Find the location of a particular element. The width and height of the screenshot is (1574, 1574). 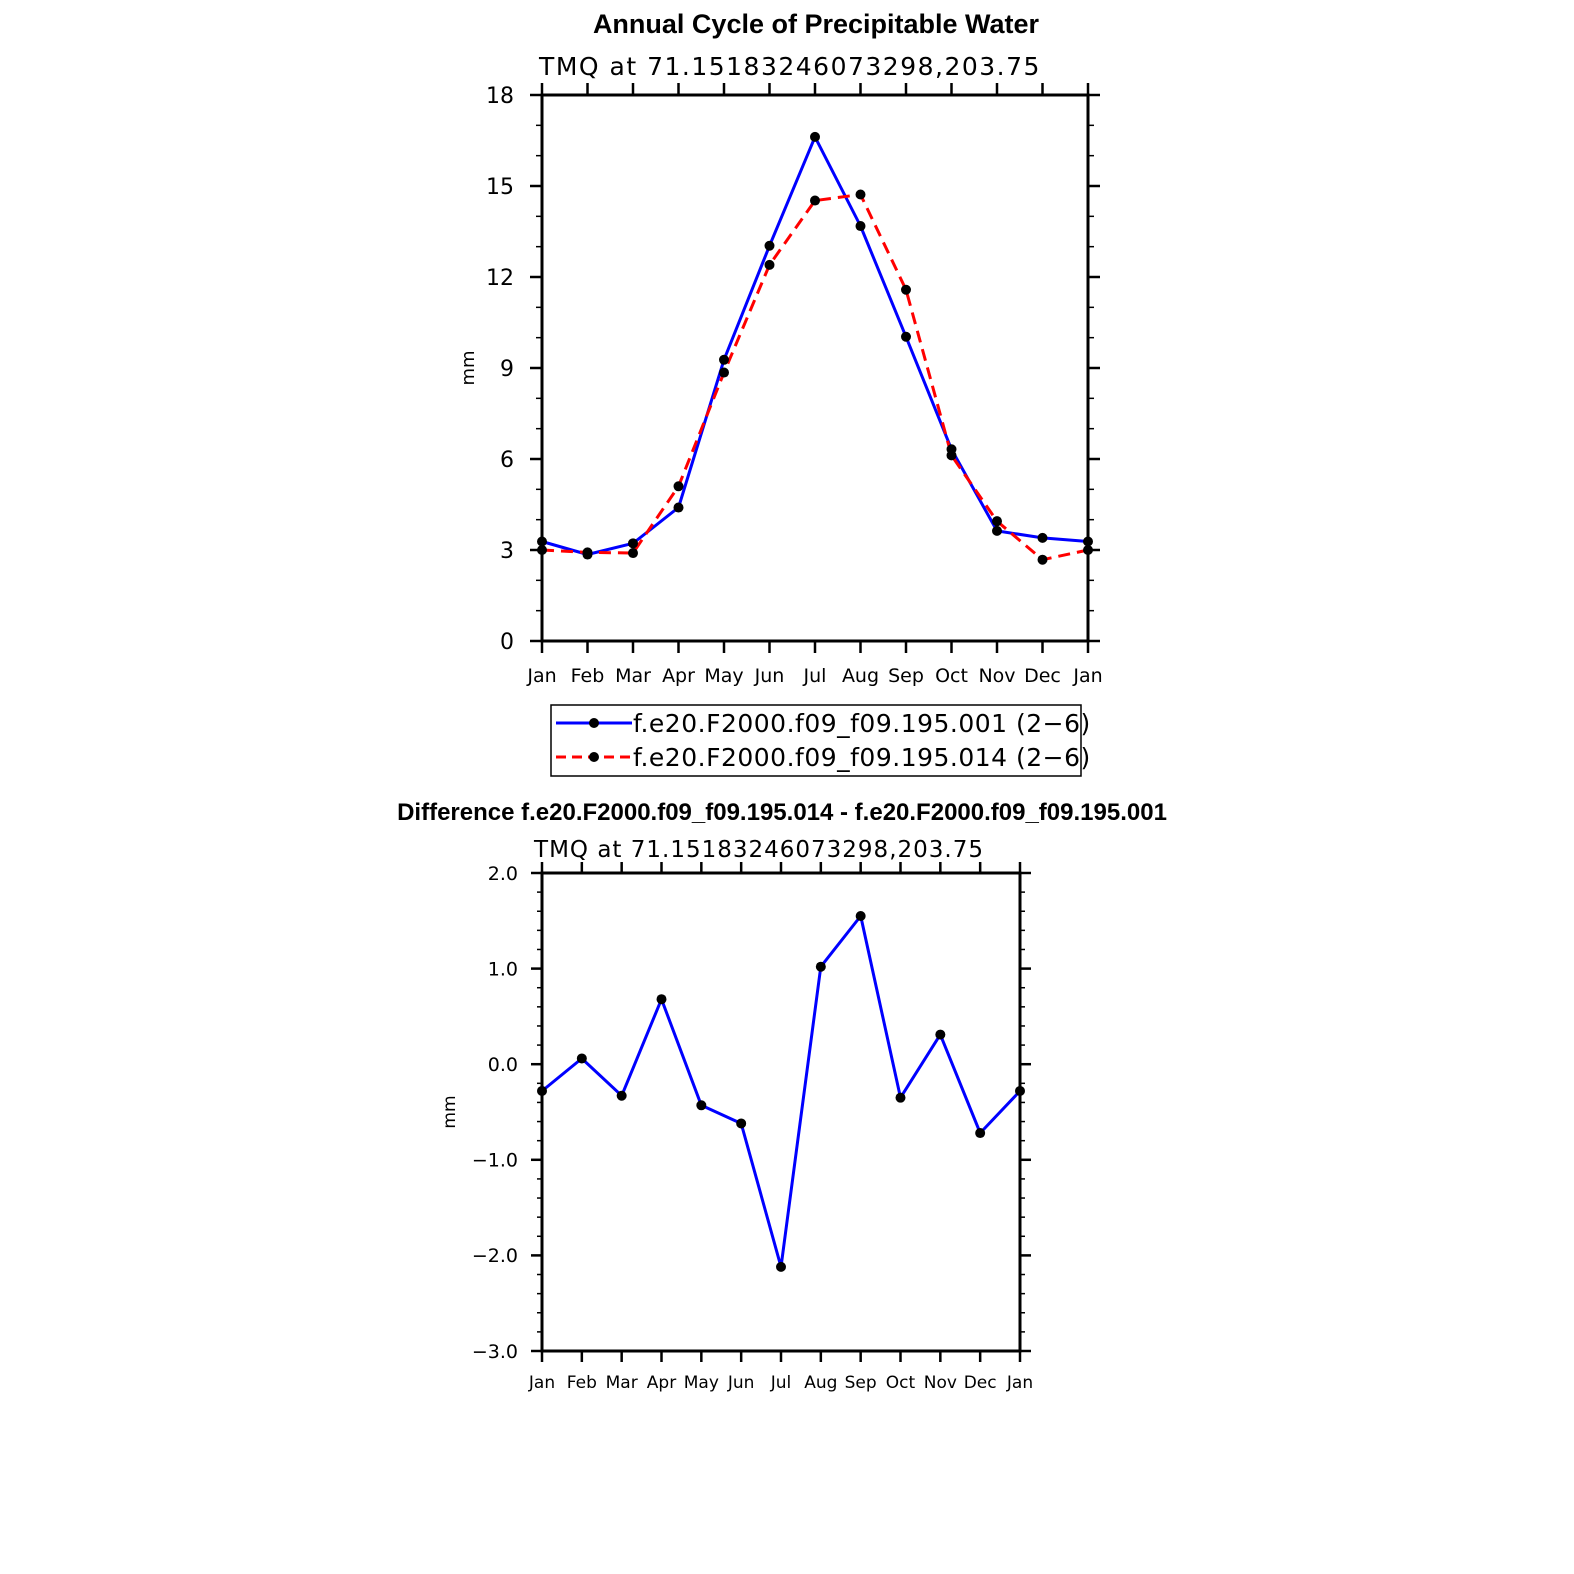

y-tick-label: 1.0 is located at coordinates (503, 969).